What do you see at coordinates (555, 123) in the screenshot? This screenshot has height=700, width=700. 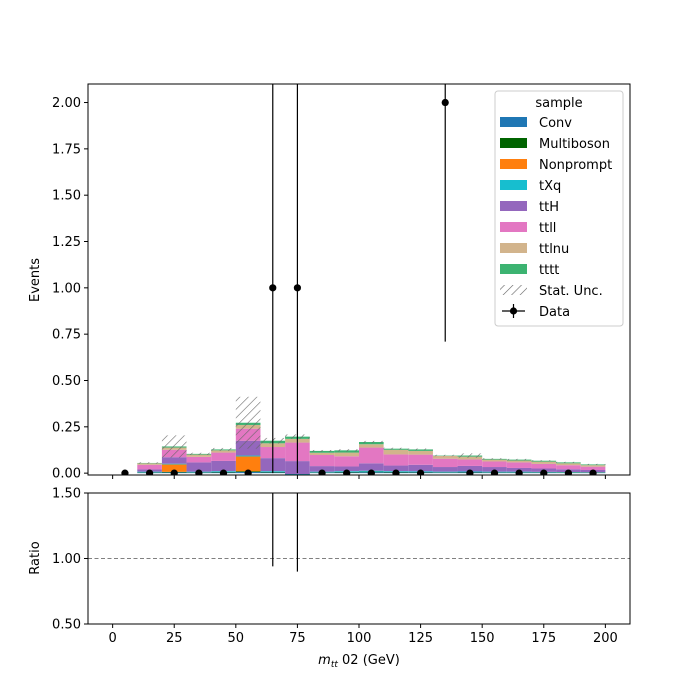 I see `legend-label-Conv: Conv` at bounding box center [555, 123].